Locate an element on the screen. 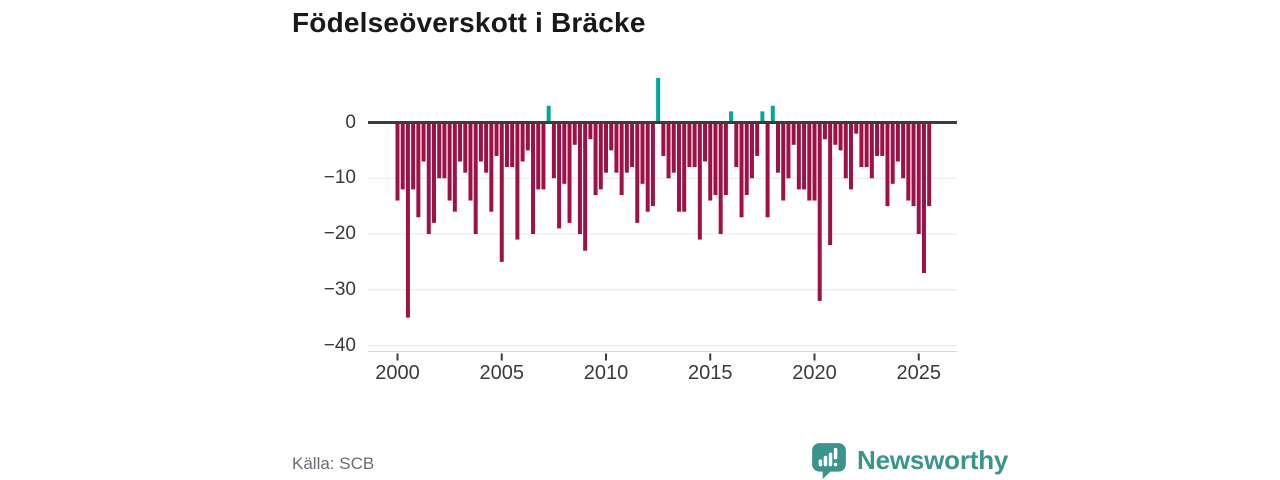 The width and height of the screenshot is (1280, 480). y-axis-tick-label: −30 is located at coordinates (339, 289).